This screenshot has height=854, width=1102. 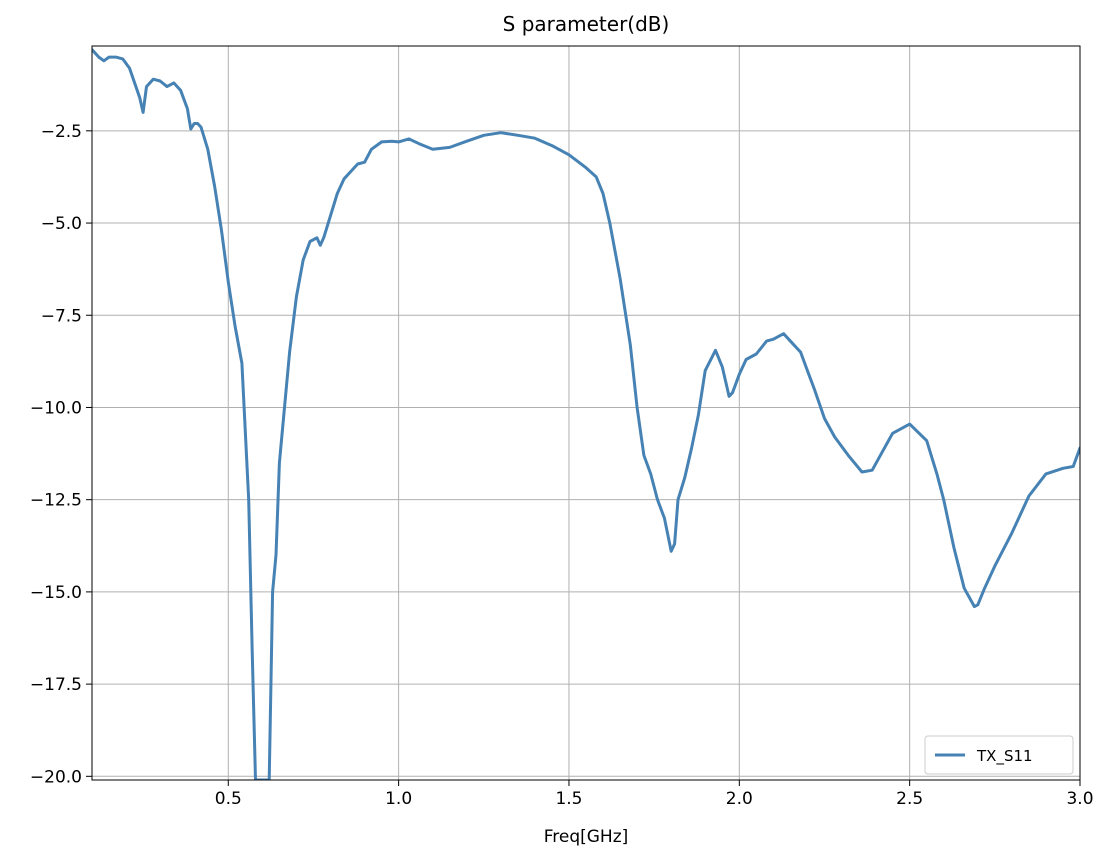 I want to click on x-tick-label: 0.5, so click(x=228, y=799).